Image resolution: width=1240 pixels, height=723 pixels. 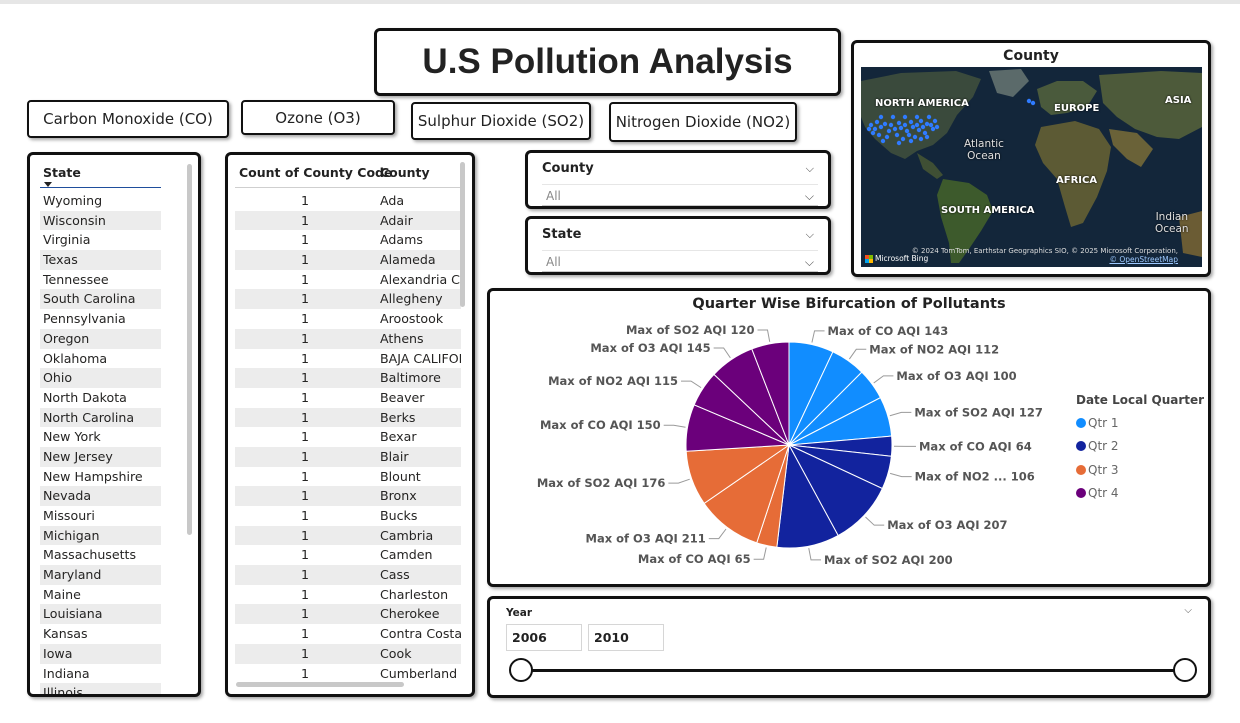 I want to click on table-row: 1 Beaver, so click(x=348, y=398).